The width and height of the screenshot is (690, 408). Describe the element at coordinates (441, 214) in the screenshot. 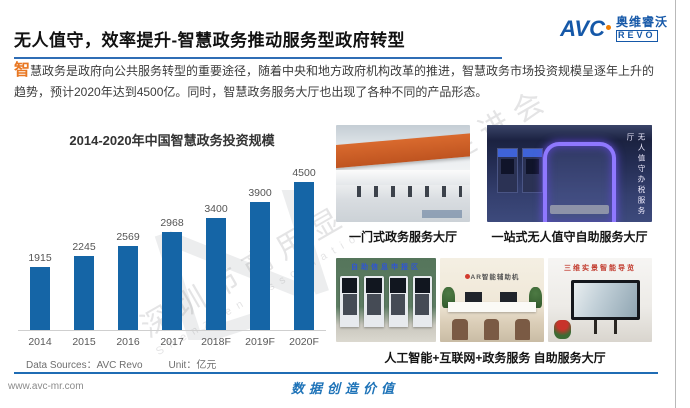

I see `floor-mat` at that location.